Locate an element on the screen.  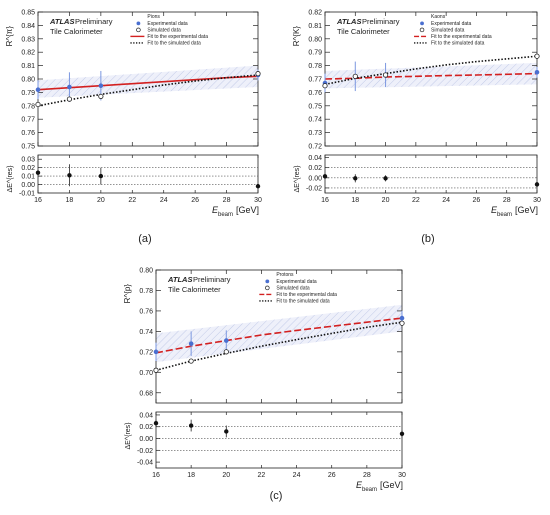
residual-y-tick-label: 0.04 is located at coordinates (146, 415).